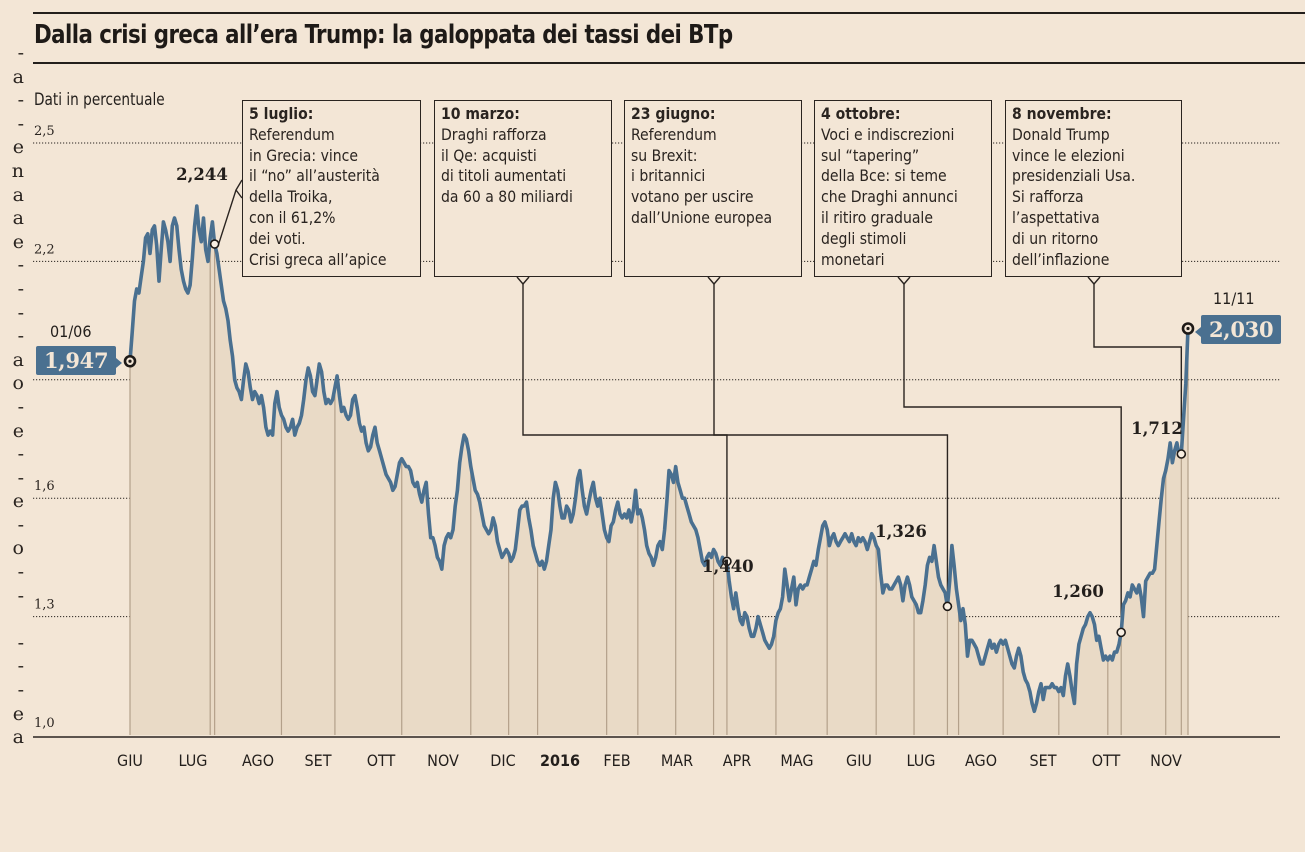 The width and height of the screenshot is (1305, 852). Describe the element at coordinates (677, 760) in the screenshot. I see `x-tick-label: MAR` at that location.